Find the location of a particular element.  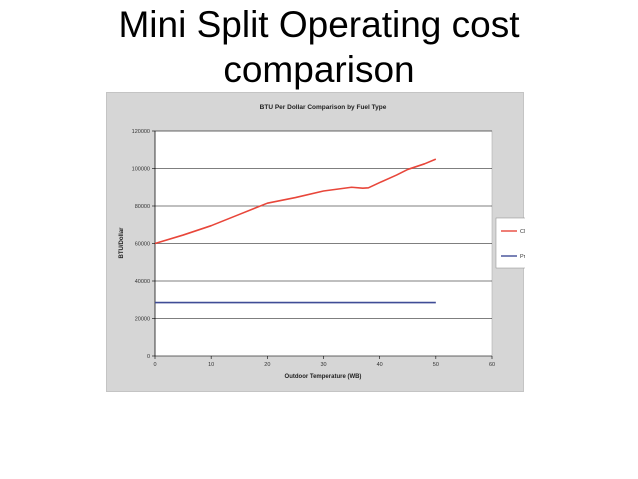

y-tick-label: 40000 is located at coordinates (142, 282).